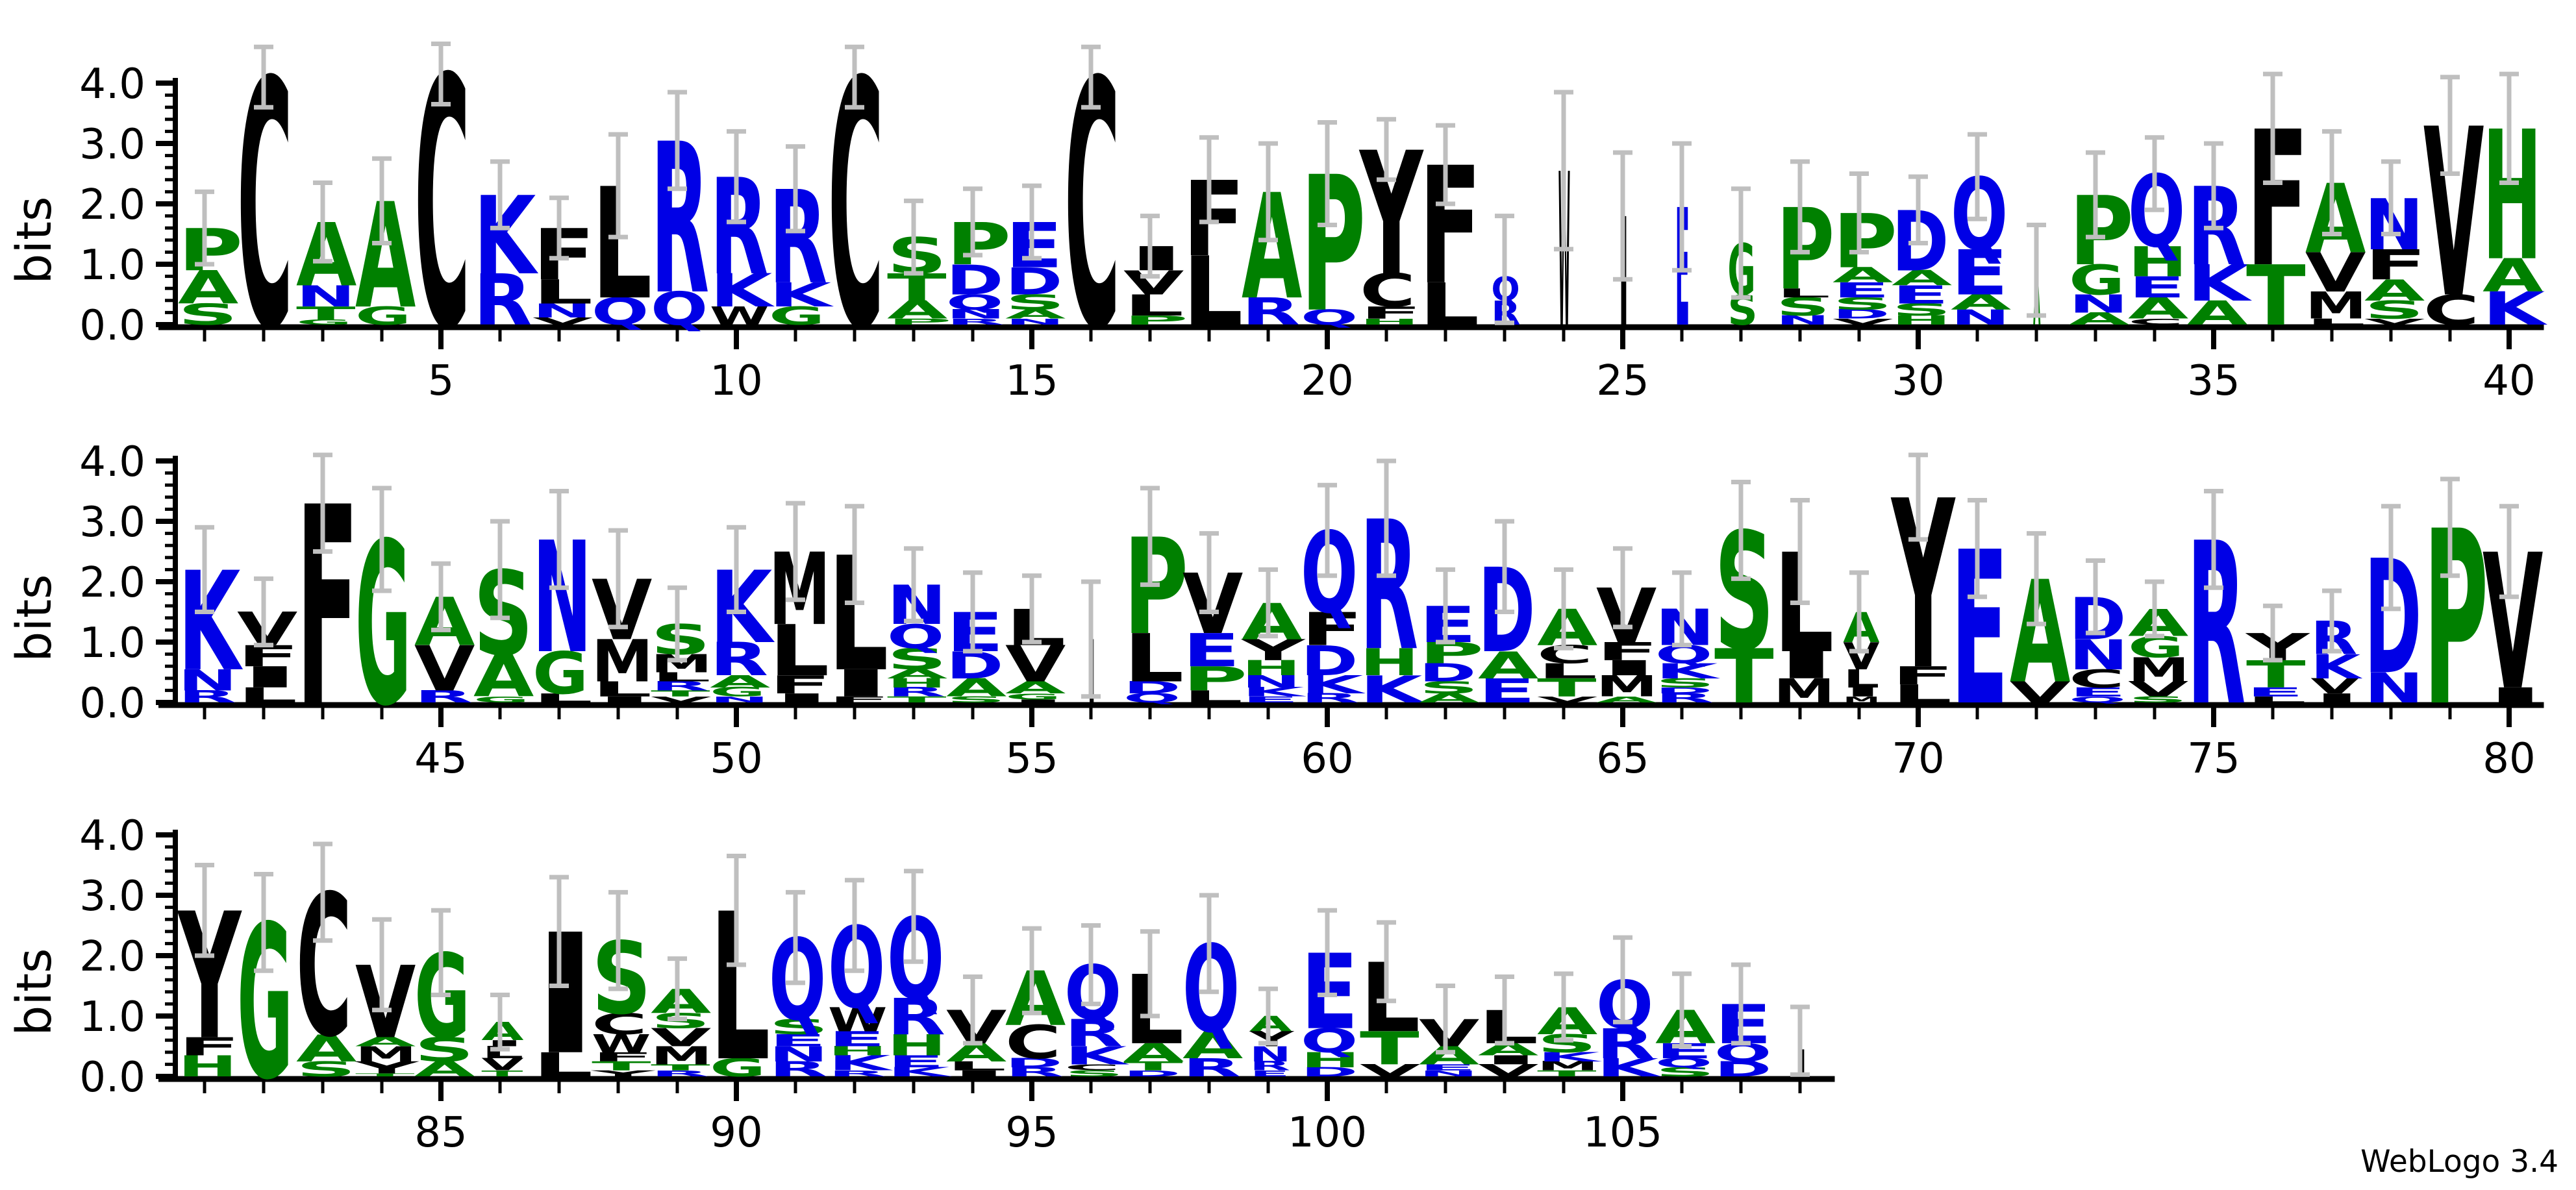  I want to click on logo-stack-pos-101: VTL, so click(1390, 1012).